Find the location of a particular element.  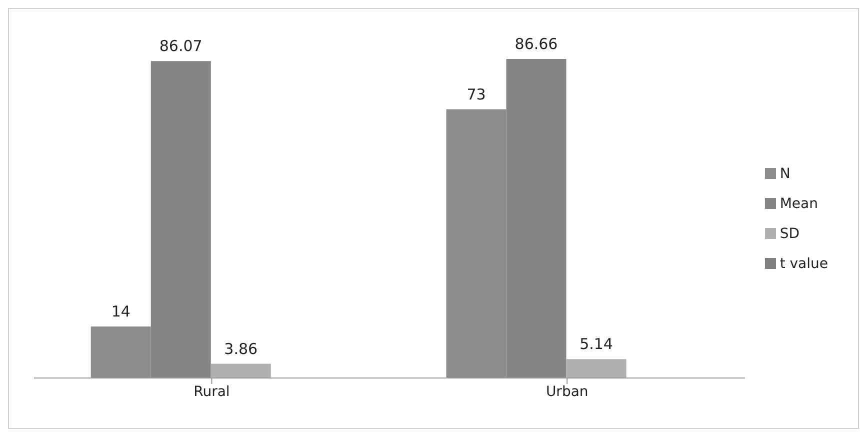

legend-label: Mean is located at coordinates (799, 204).